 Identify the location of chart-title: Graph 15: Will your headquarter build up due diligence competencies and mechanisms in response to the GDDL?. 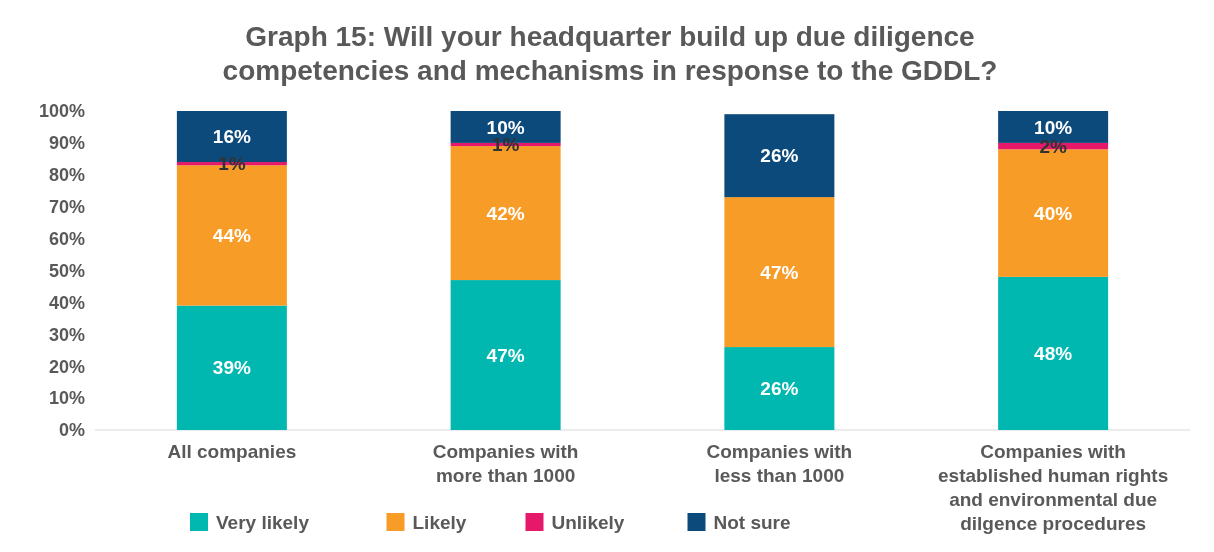
(610, 53).